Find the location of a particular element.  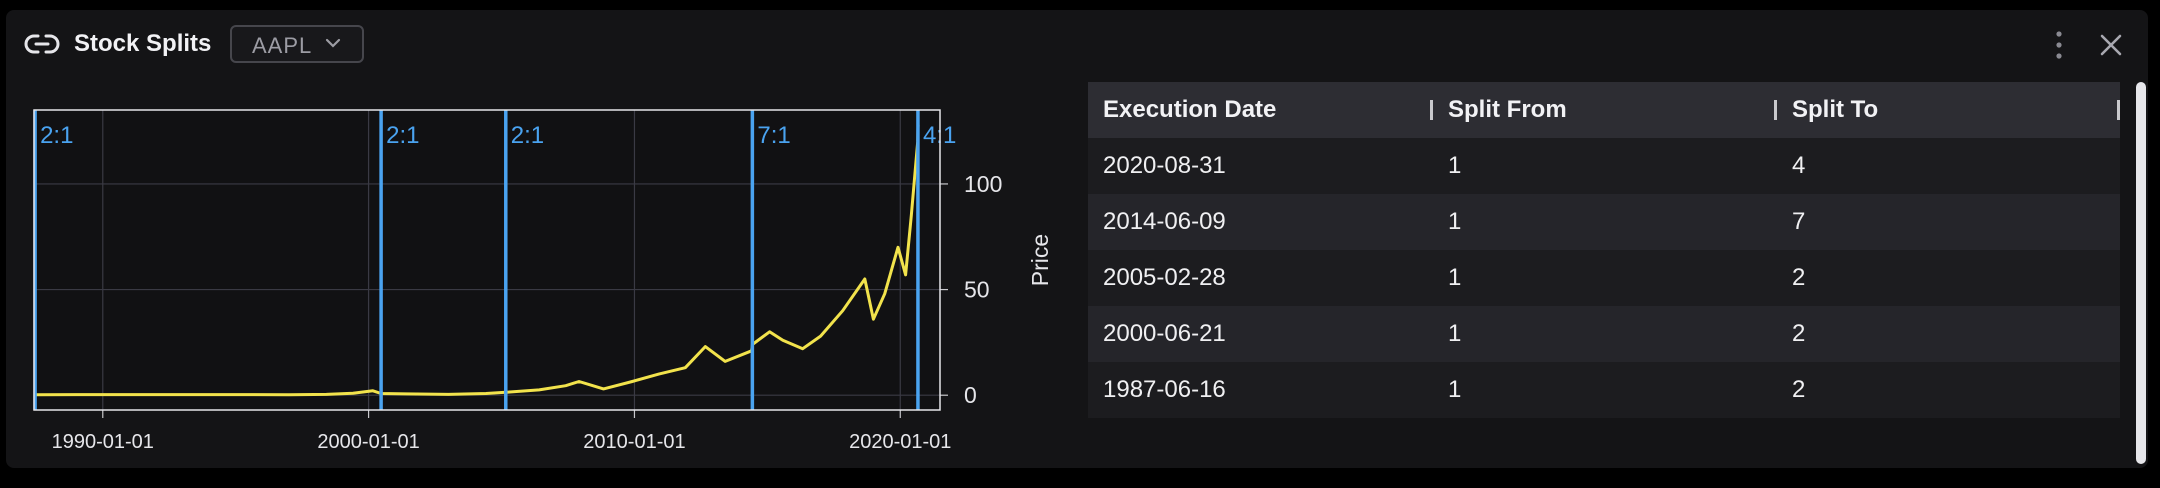

y-axis-label: Price is located at coordinates (1040, 260).